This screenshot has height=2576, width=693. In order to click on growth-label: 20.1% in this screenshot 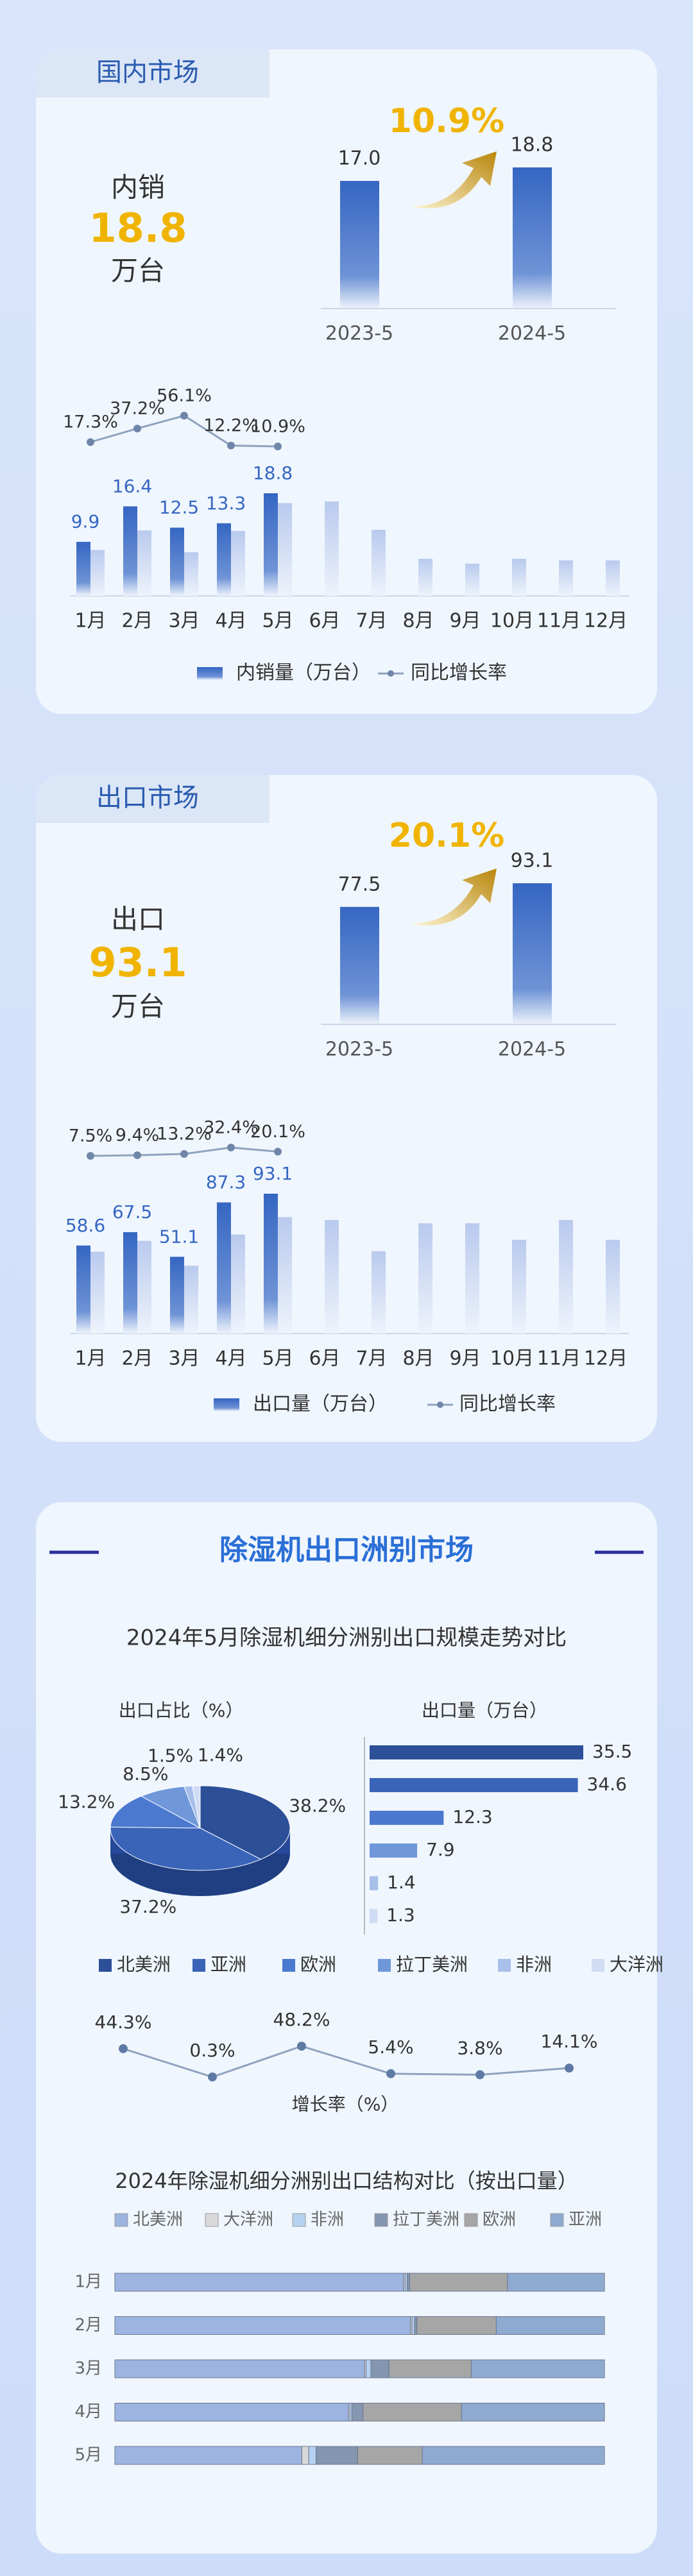, I will do `click(277, 1132)`.